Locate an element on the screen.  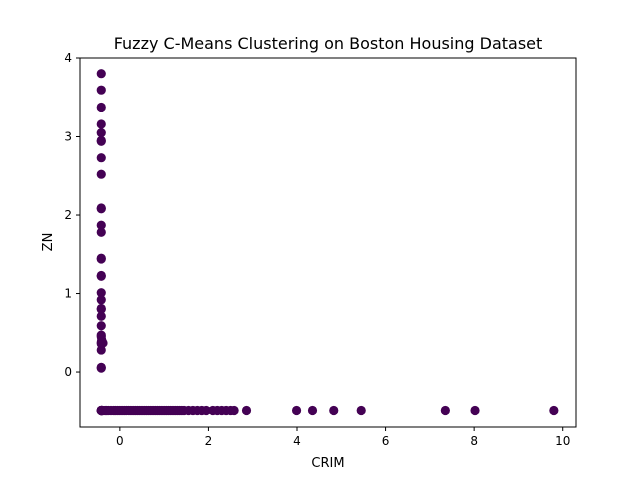
y-tick-label: 2 is located at coordinates (68, 215).